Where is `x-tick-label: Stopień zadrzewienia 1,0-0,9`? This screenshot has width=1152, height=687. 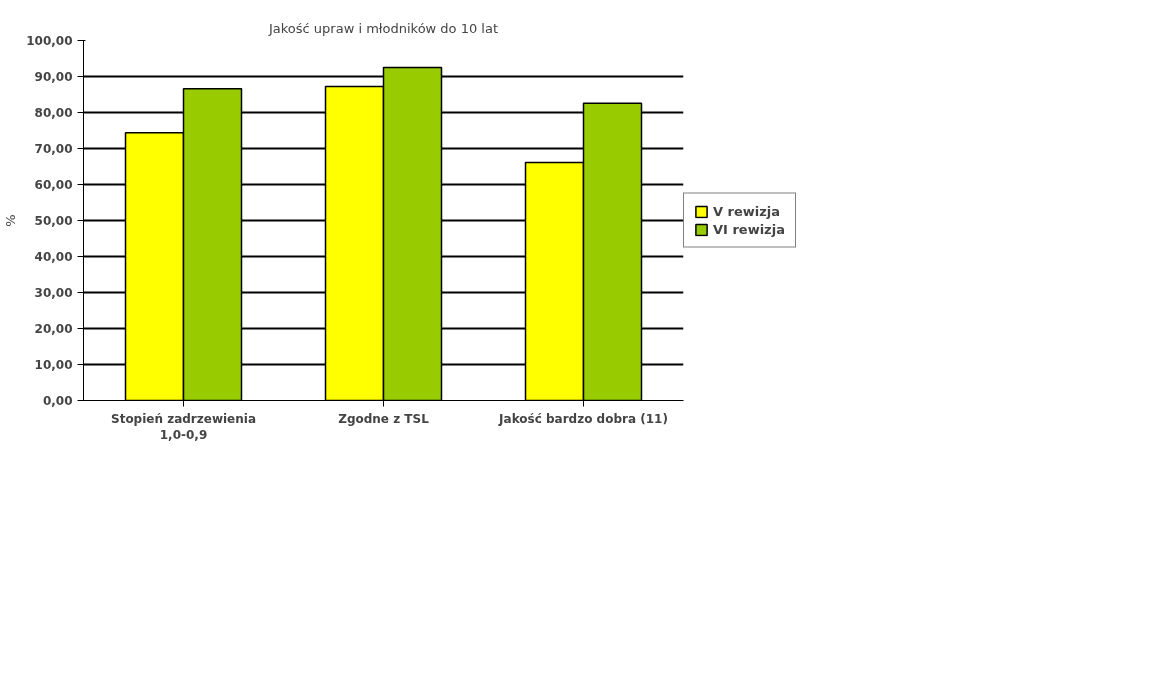
x-tick-label: Stopień zadrzewienia 1,0-0,9 is located at coordinates (183, 427).